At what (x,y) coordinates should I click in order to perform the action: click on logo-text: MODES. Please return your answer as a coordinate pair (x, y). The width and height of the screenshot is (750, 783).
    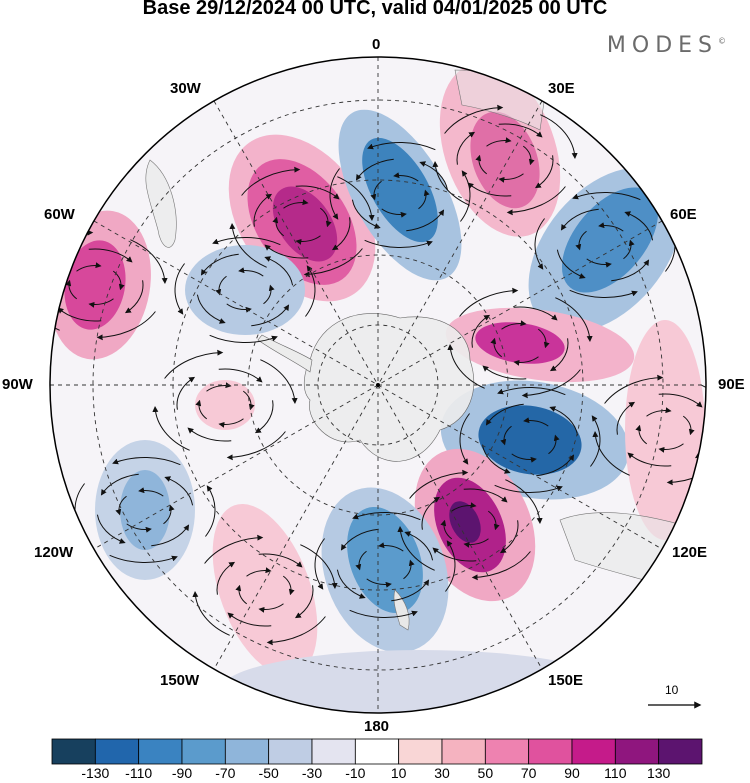
    Looking at the image, I should click on (662, 45).